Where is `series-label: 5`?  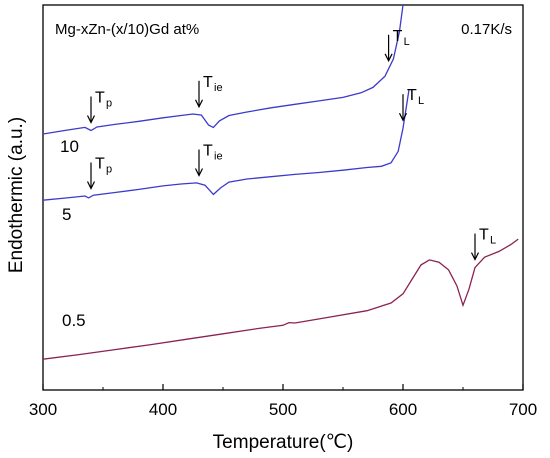 series-label: 5 is located at coordinates (66, 214).